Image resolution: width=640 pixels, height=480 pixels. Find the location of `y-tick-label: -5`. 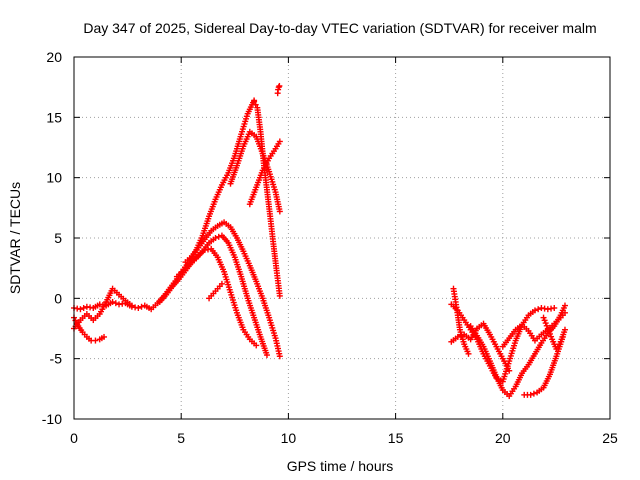

y-tick-label: -5 is located at coordinates (56, 359).